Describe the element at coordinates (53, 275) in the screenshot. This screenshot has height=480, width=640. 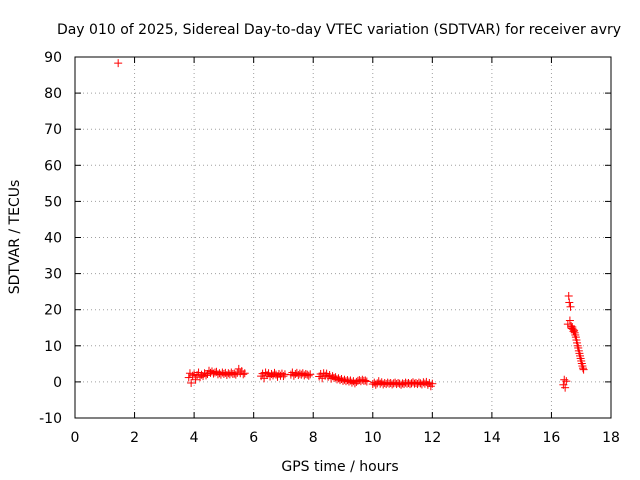
I see `y-tick-label: 30` at that location.